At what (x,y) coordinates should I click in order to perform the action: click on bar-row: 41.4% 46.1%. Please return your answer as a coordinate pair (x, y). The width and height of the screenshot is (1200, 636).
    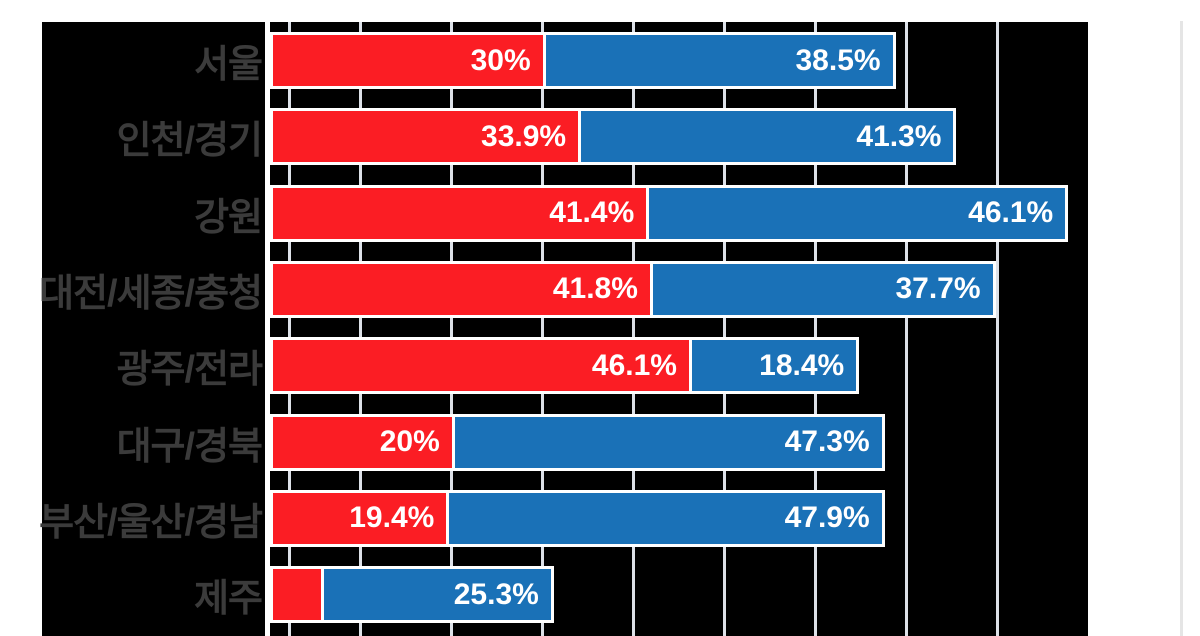
    Looking at the image, I should click on (679, 213).